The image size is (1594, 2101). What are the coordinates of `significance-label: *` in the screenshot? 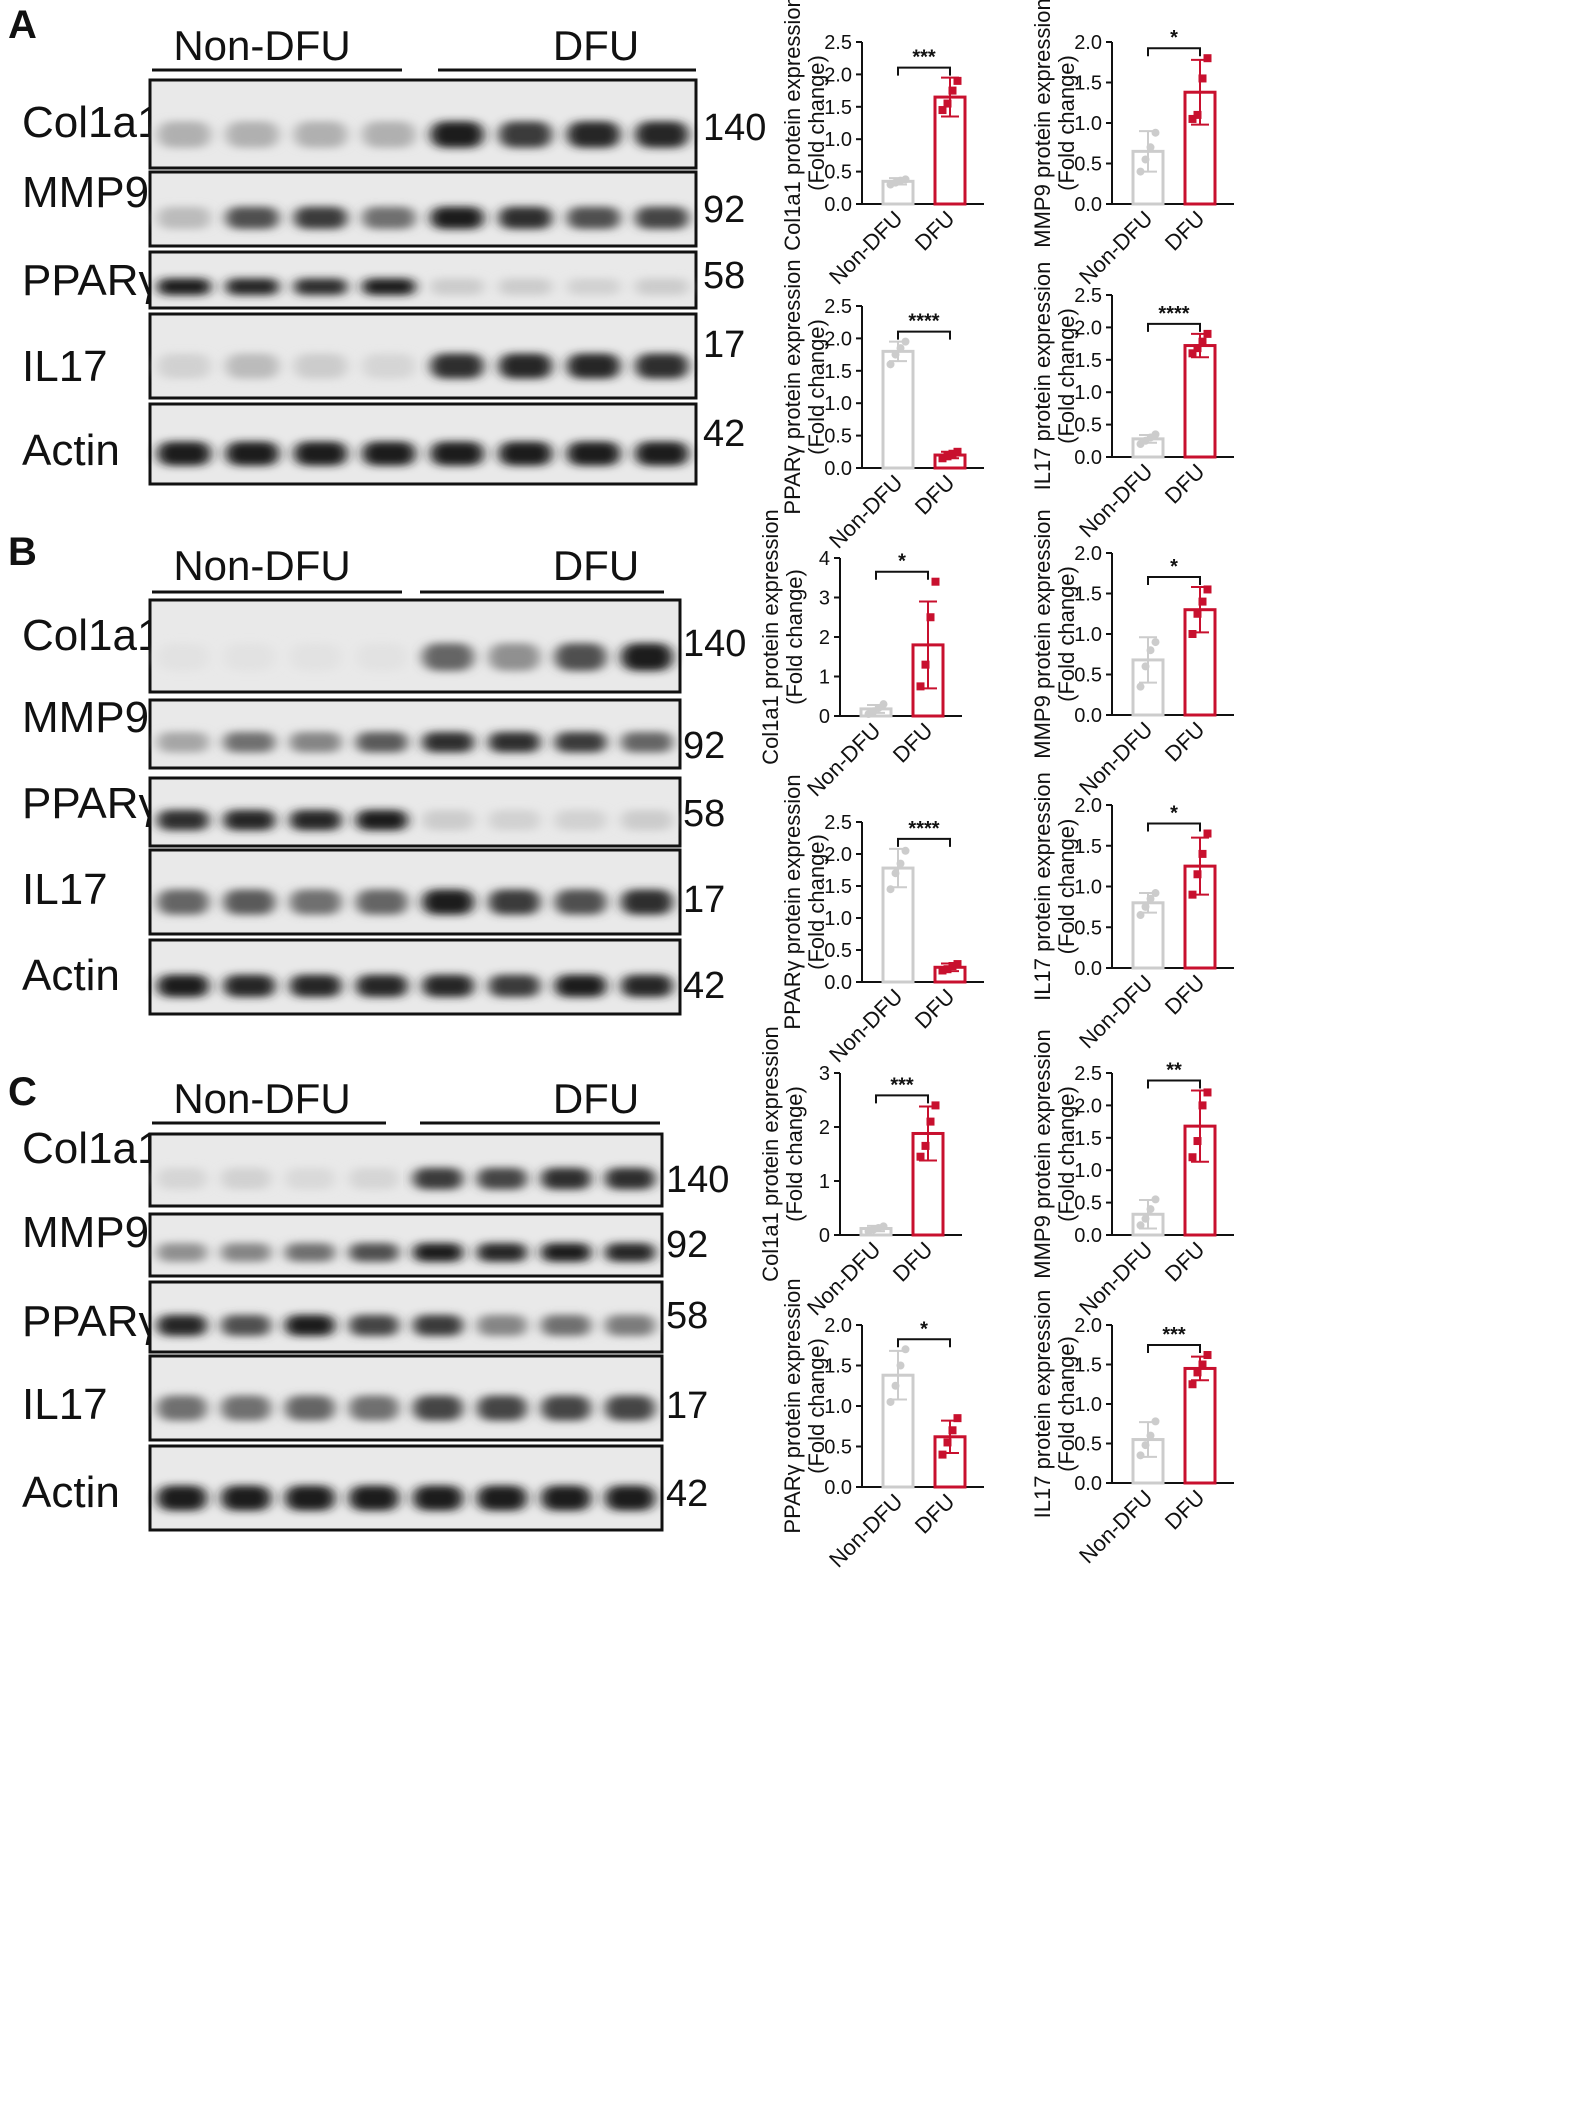 It's located at (1174, 38).